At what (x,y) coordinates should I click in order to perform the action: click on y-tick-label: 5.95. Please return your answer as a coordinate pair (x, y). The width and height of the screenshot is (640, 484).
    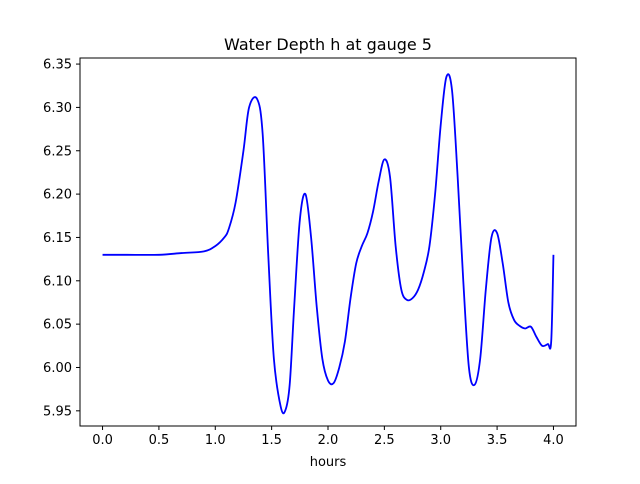
    Looking at the image, I should click on (57, 411).